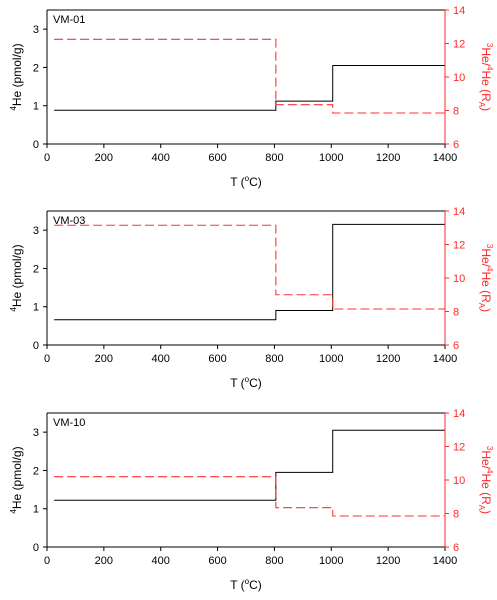  What do you see at coordinates (69, 20) in the screenshot?
I see `panel-label: VM-01` at bounding box center [69, 20].